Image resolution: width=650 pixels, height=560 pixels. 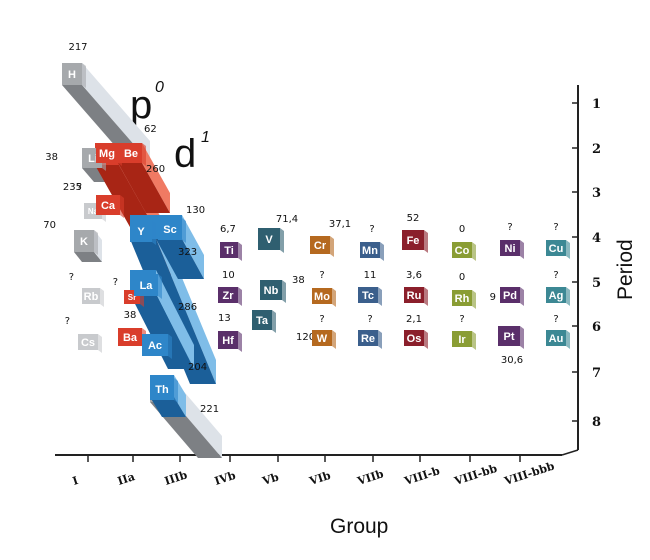 I want to click on element-value: 0, so click(x=462, y=229).